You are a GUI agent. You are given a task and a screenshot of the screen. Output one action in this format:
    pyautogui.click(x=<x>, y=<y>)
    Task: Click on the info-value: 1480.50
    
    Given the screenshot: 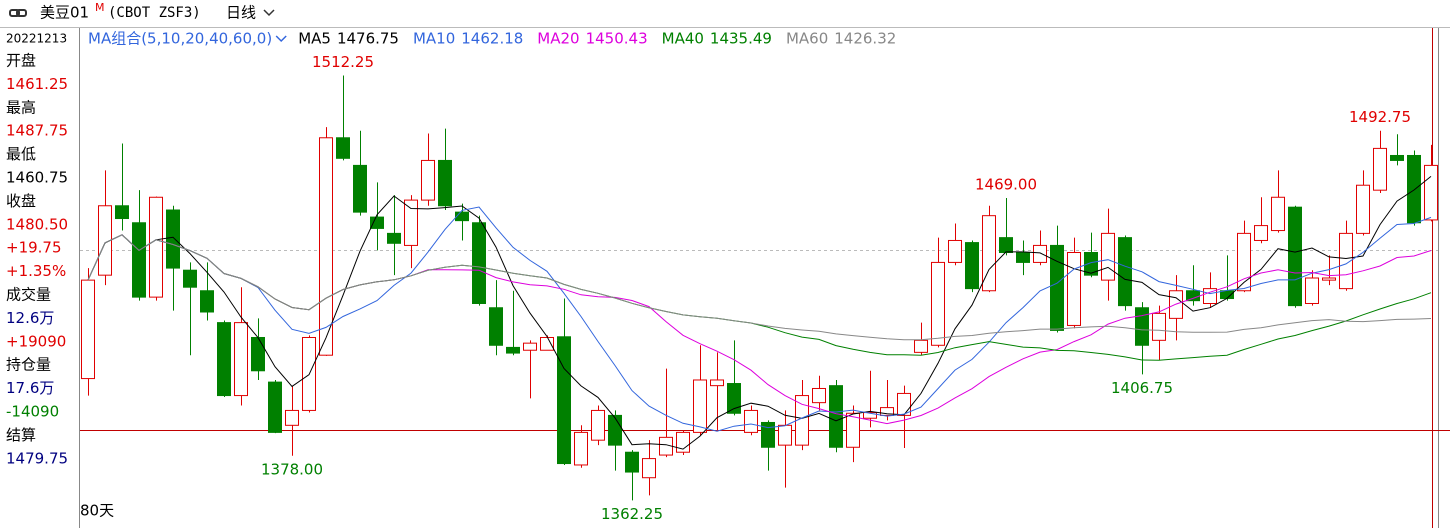 What is the action you would take?
    pyautogui.click(x=37, y=224)
    